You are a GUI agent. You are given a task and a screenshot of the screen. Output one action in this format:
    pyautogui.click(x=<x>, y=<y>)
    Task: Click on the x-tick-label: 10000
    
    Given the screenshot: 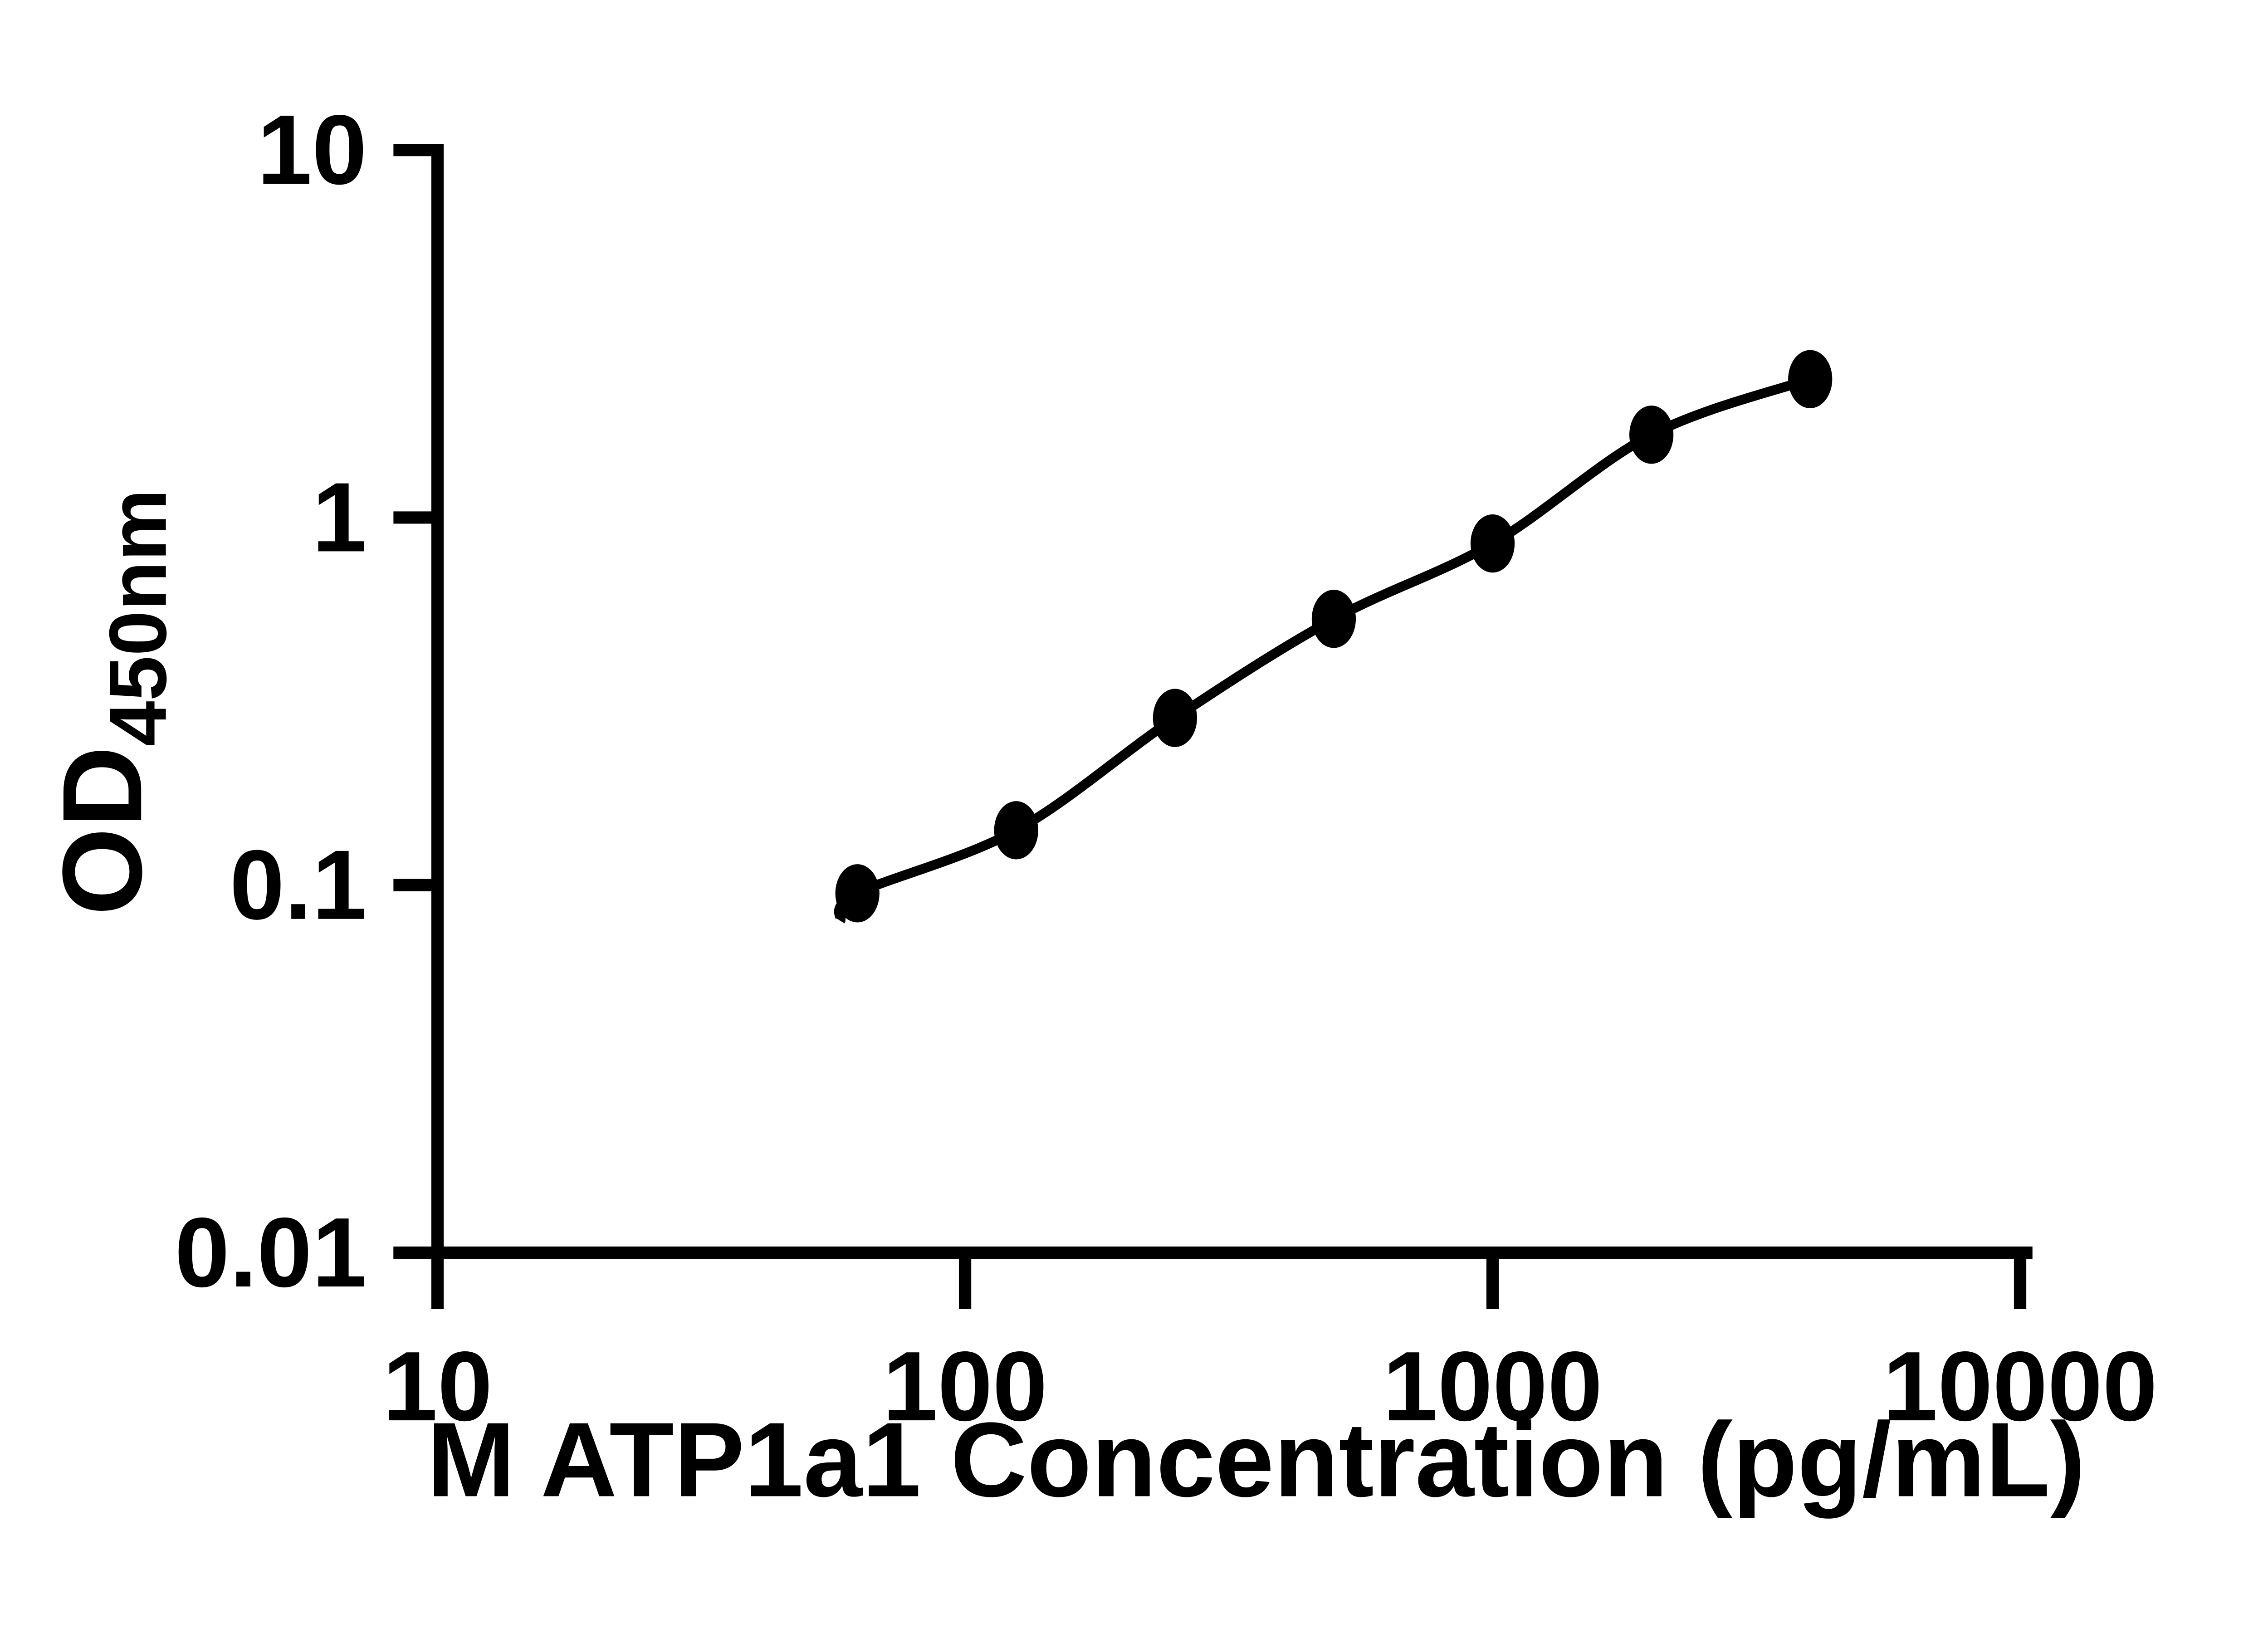 What is the action you would take?
    pyautogui.click(x=2020, y=1386)
    